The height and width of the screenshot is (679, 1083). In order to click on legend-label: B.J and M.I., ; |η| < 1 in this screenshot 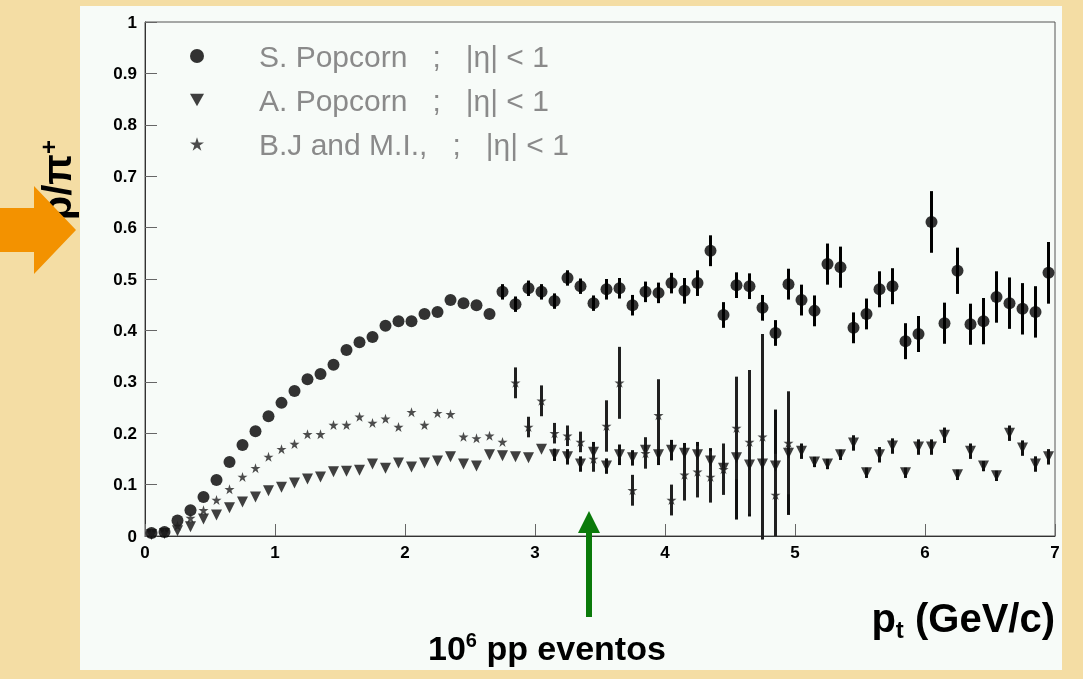, I will do `click(414, 144)`.